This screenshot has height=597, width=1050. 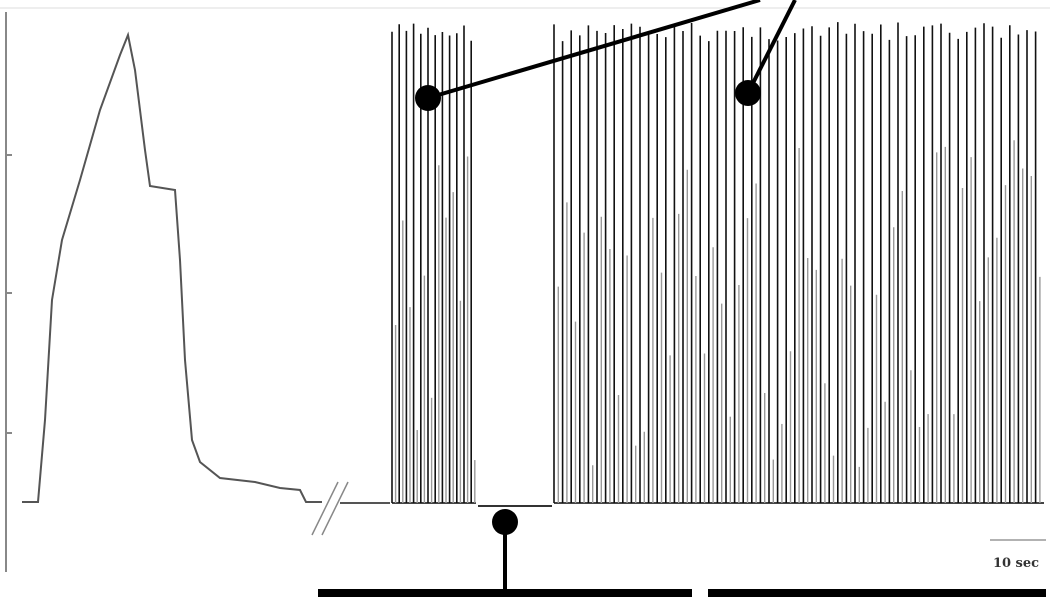 What do you see at coordinates (1016, 563) in the screenshot?
I see `scale-label: 10 sec` at bounding box center [1016, 563].